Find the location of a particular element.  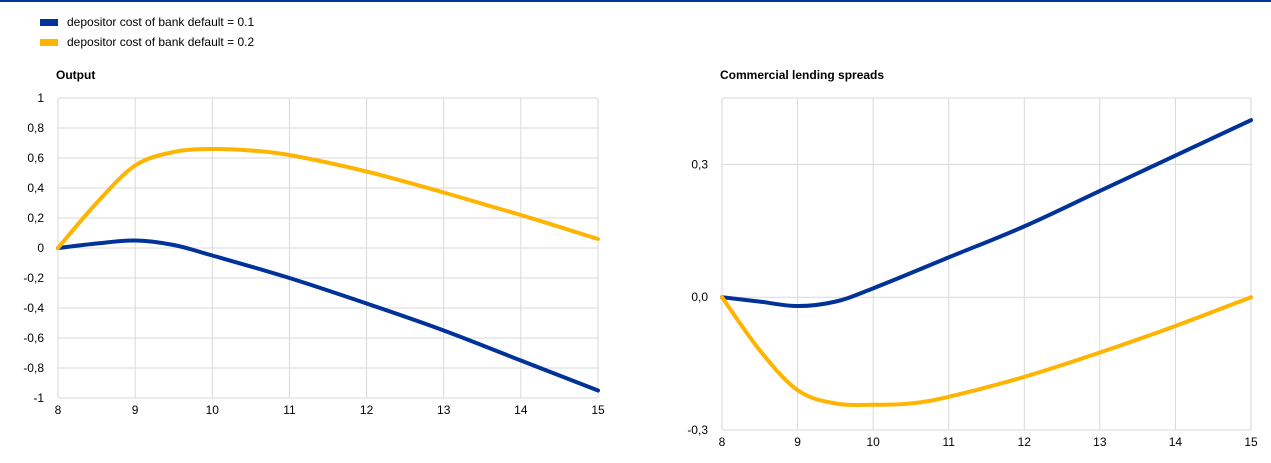

chart-title: Output is located at coordinates (76, 75).